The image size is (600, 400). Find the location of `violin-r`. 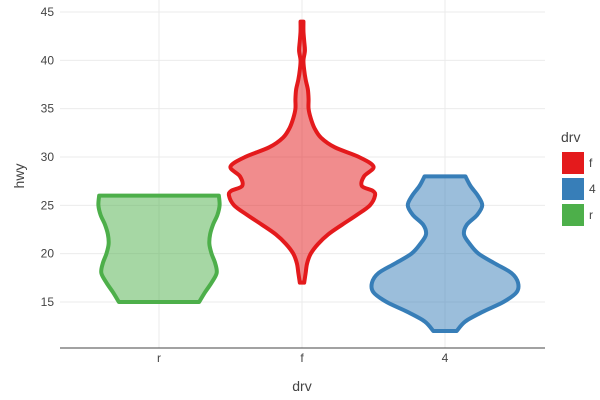

violin-r is located at coordinates (159, 248).